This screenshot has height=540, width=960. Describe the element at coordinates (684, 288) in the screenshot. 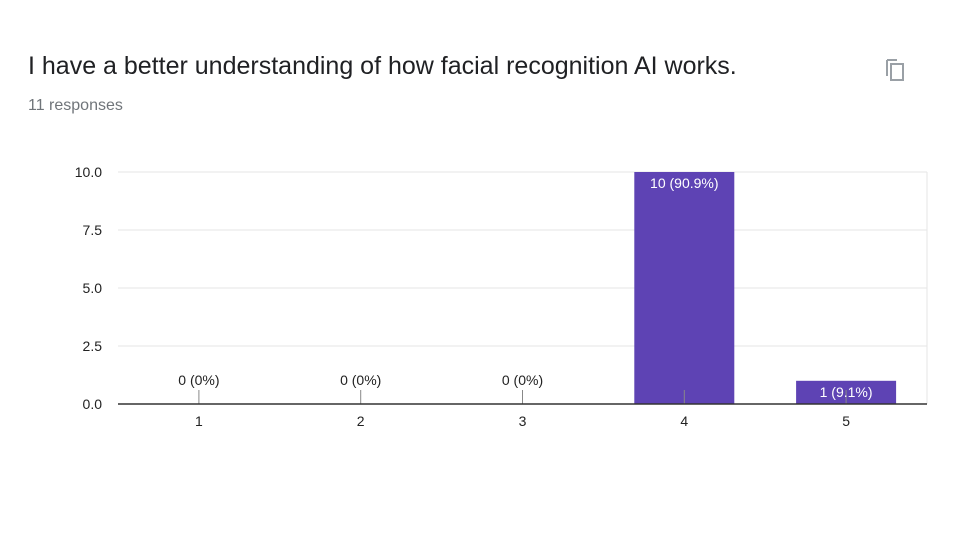

I see `bar` at that location.